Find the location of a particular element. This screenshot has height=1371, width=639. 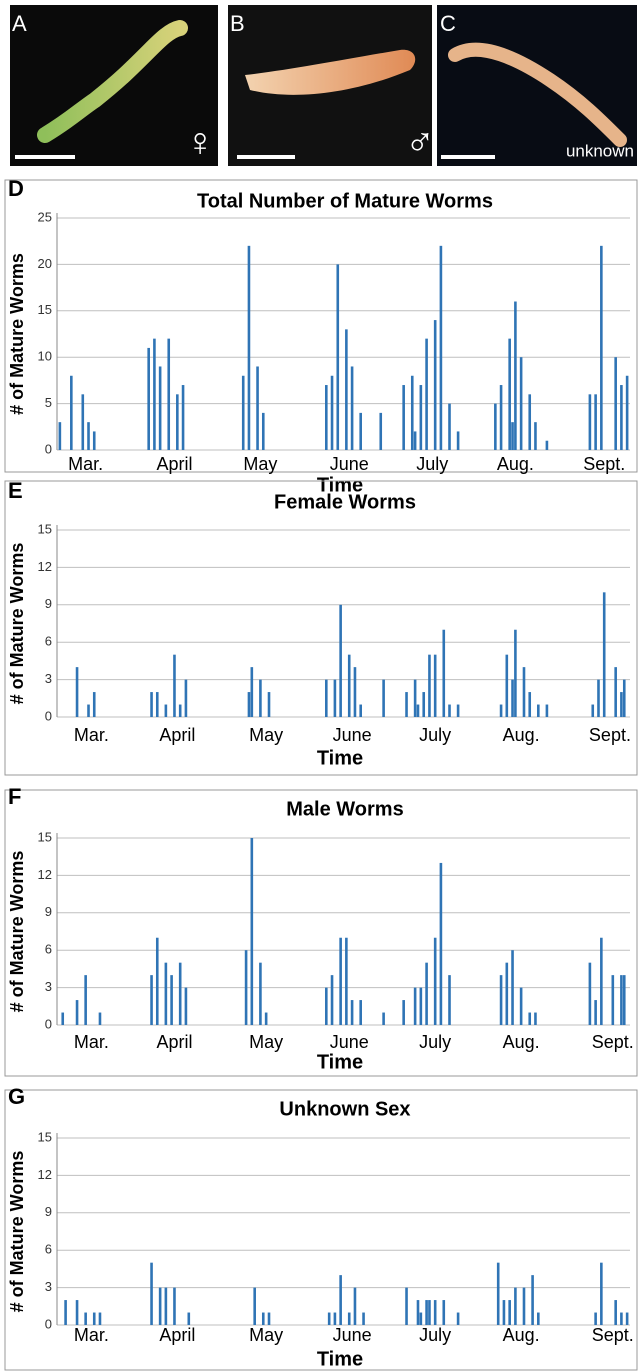

y-tick-label: 10 is located at coordinates (45, 356).